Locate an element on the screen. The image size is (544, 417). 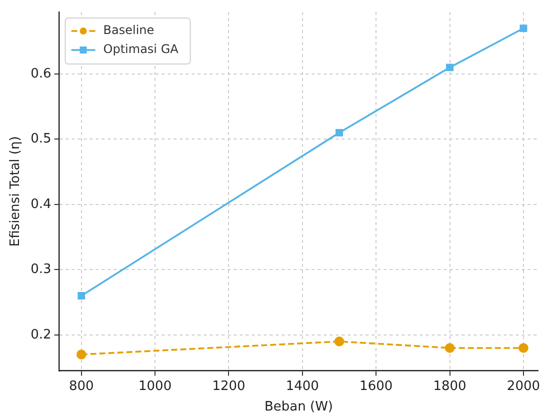
x-tick-label: 800 is located at coordinates (81, 386).